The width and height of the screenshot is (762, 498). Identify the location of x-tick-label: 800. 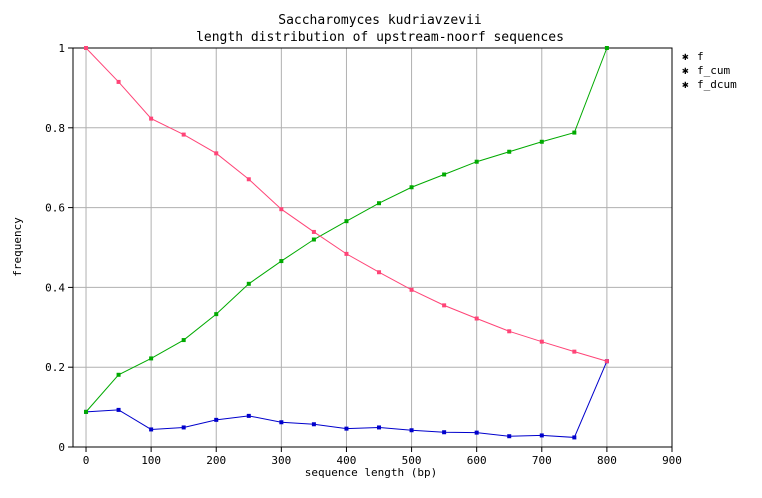
(607, 460).